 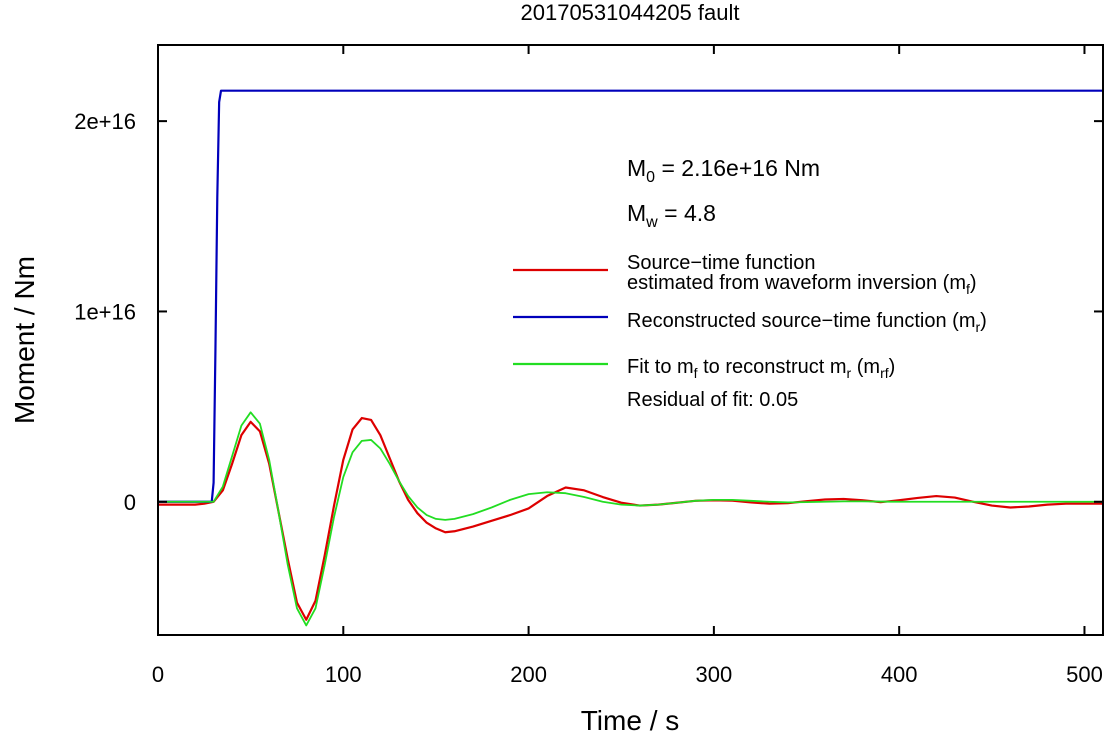 What do you see at coordinates (636, 168) in the screenshot?
I see `annotation-m0-main: M` at bounding box center [636, 168].